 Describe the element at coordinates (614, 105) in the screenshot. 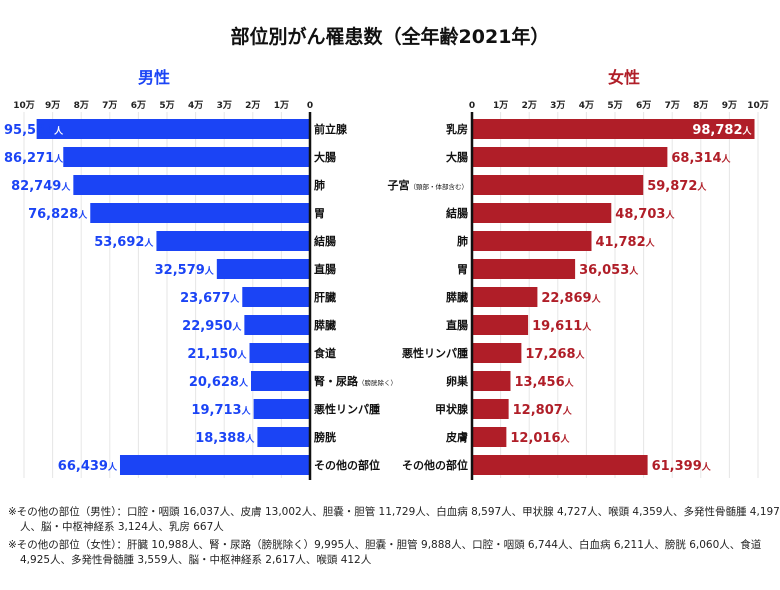

I see `female-tick-label: 5万` at that location.